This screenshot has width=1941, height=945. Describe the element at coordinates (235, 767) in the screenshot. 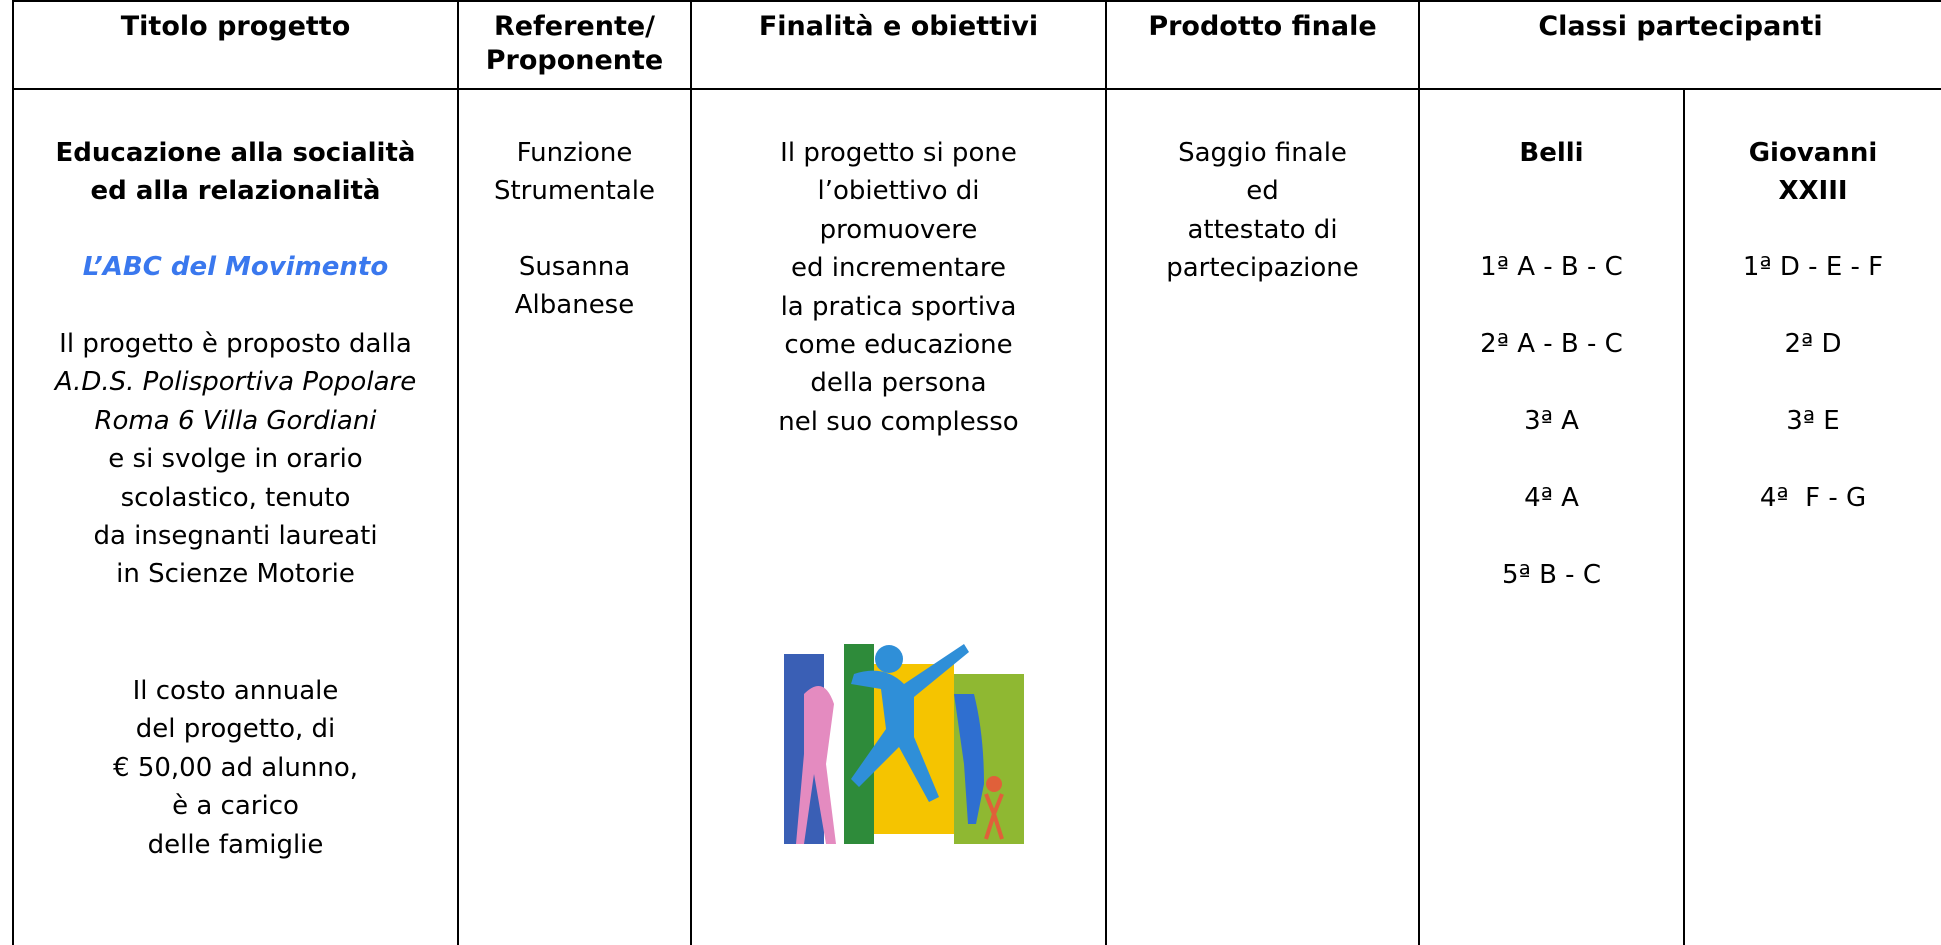

I see `cost-line: € 50,00 ad alunno,` at that location.